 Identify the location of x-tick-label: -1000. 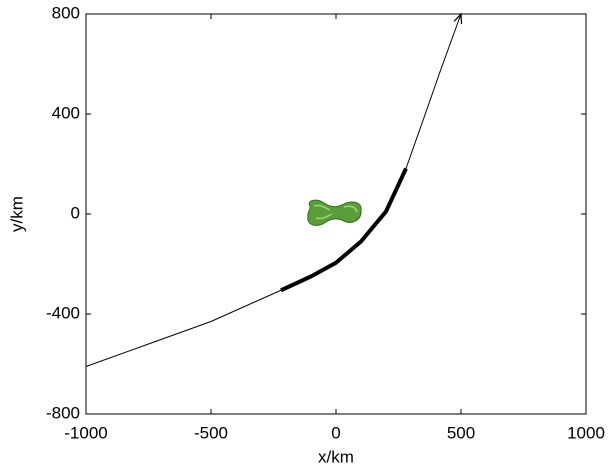
(85, 432).